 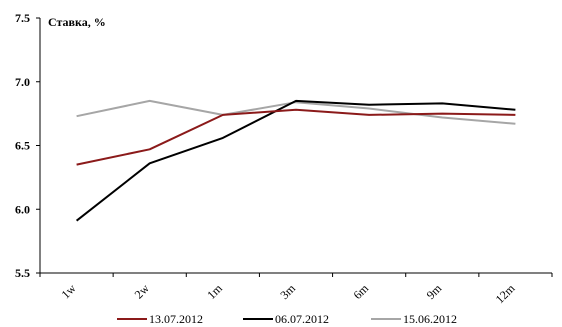 What do you see at coordinates (361, 291) in the screenshot?
I see `x-tick-label: 6m` at bounding box center [361, 291].